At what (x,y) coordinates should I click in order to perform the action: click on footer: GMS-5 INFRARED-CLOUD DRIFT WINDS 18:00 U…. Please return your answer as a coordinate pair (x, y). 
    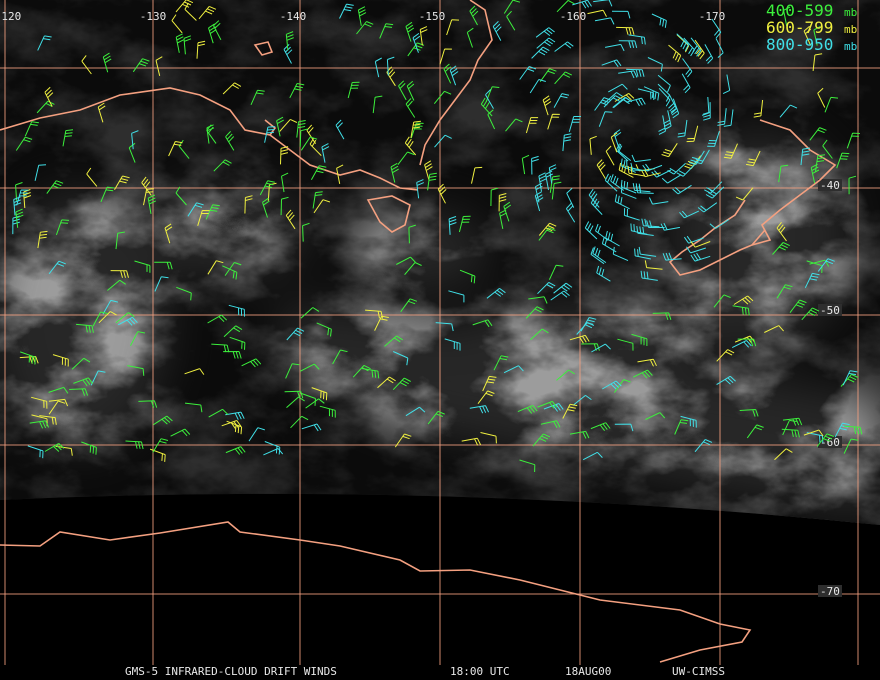
    Looking at the image, I should click on (425, 671).